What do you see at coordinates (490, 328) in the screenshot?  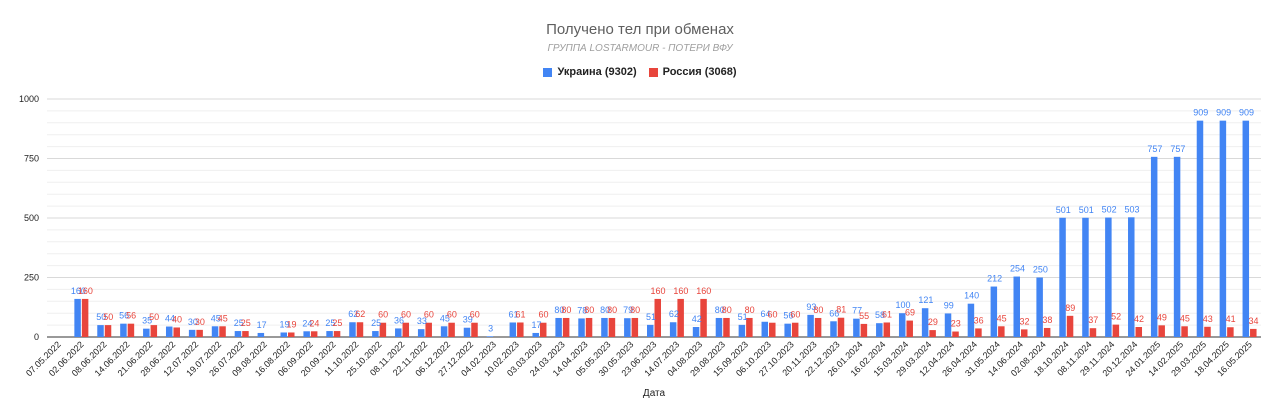 I see `data-label-ukraine: 3` at bounding box center [490, 328].